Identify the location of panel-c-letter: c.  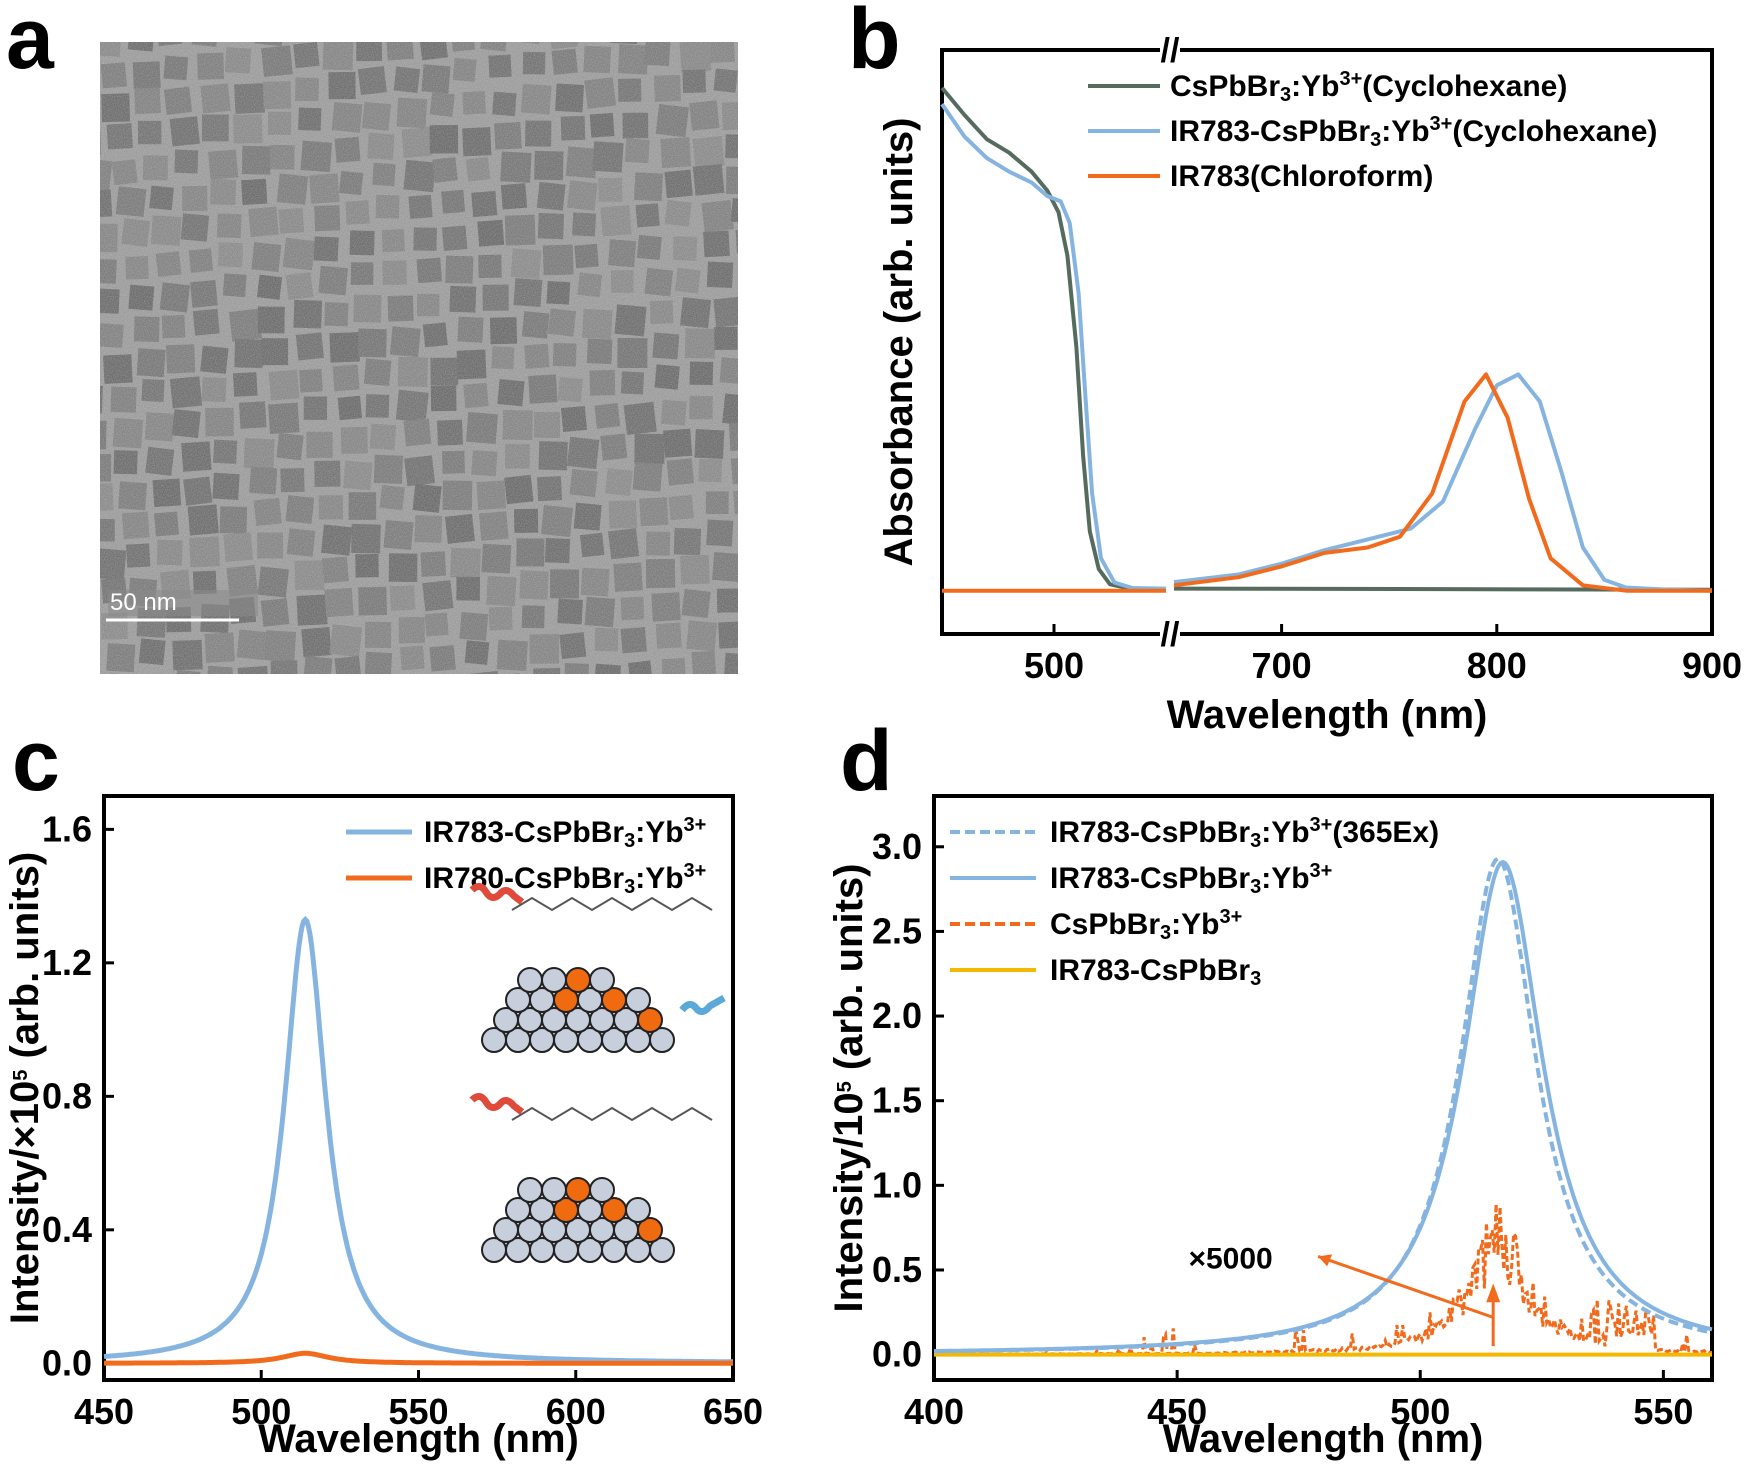
(36, 761).